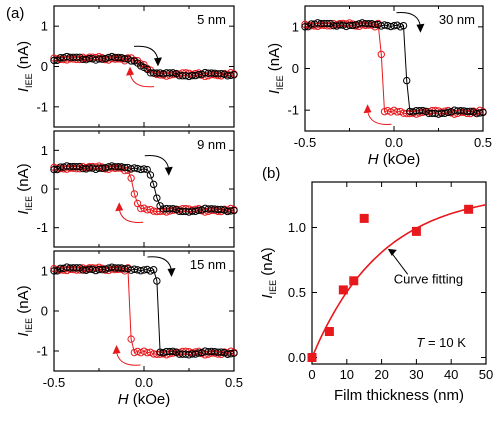  I want to click on x-tick-label: 0, so click(311, 374).